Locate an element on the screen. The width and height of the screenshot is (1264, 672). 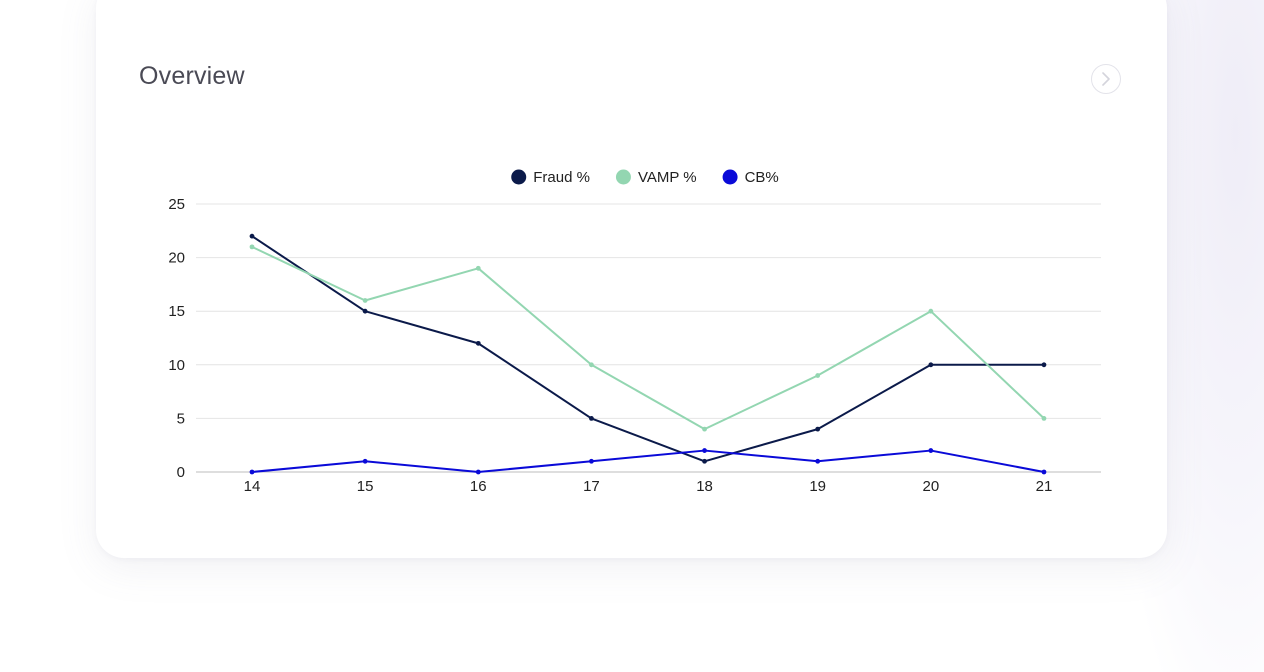
x-tick-label: 18 is located at coordinates (704, 486).